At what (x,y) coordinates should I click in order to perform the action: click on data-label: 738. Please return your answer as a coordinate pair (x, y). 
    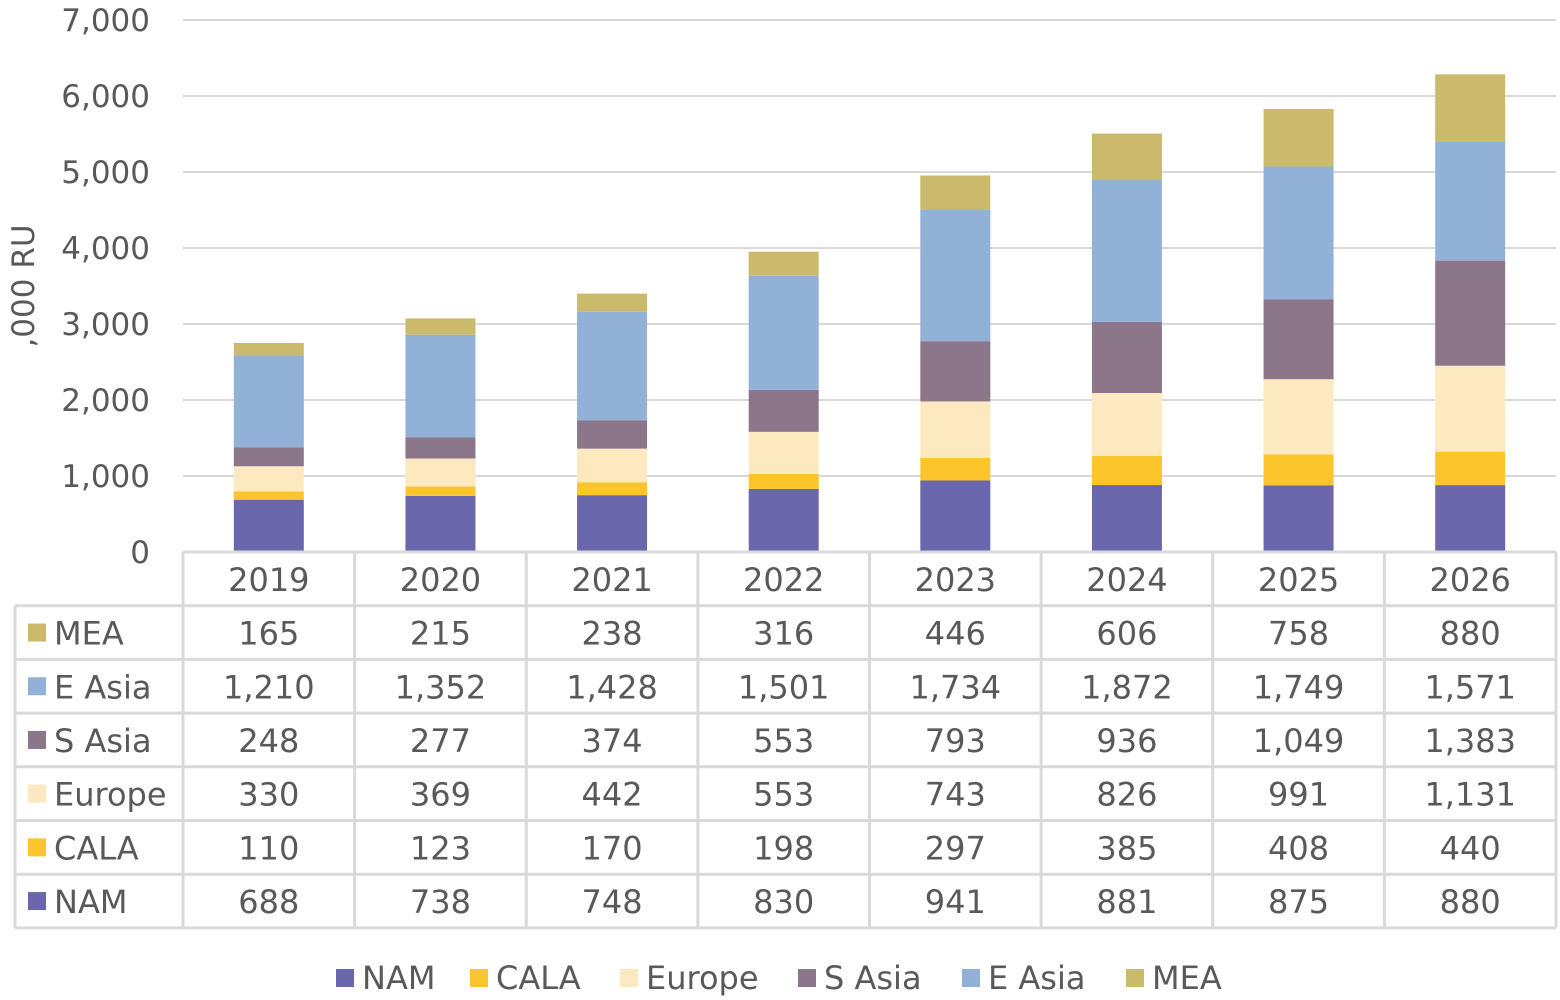
    Looking at the image, I should click on (440, 902).